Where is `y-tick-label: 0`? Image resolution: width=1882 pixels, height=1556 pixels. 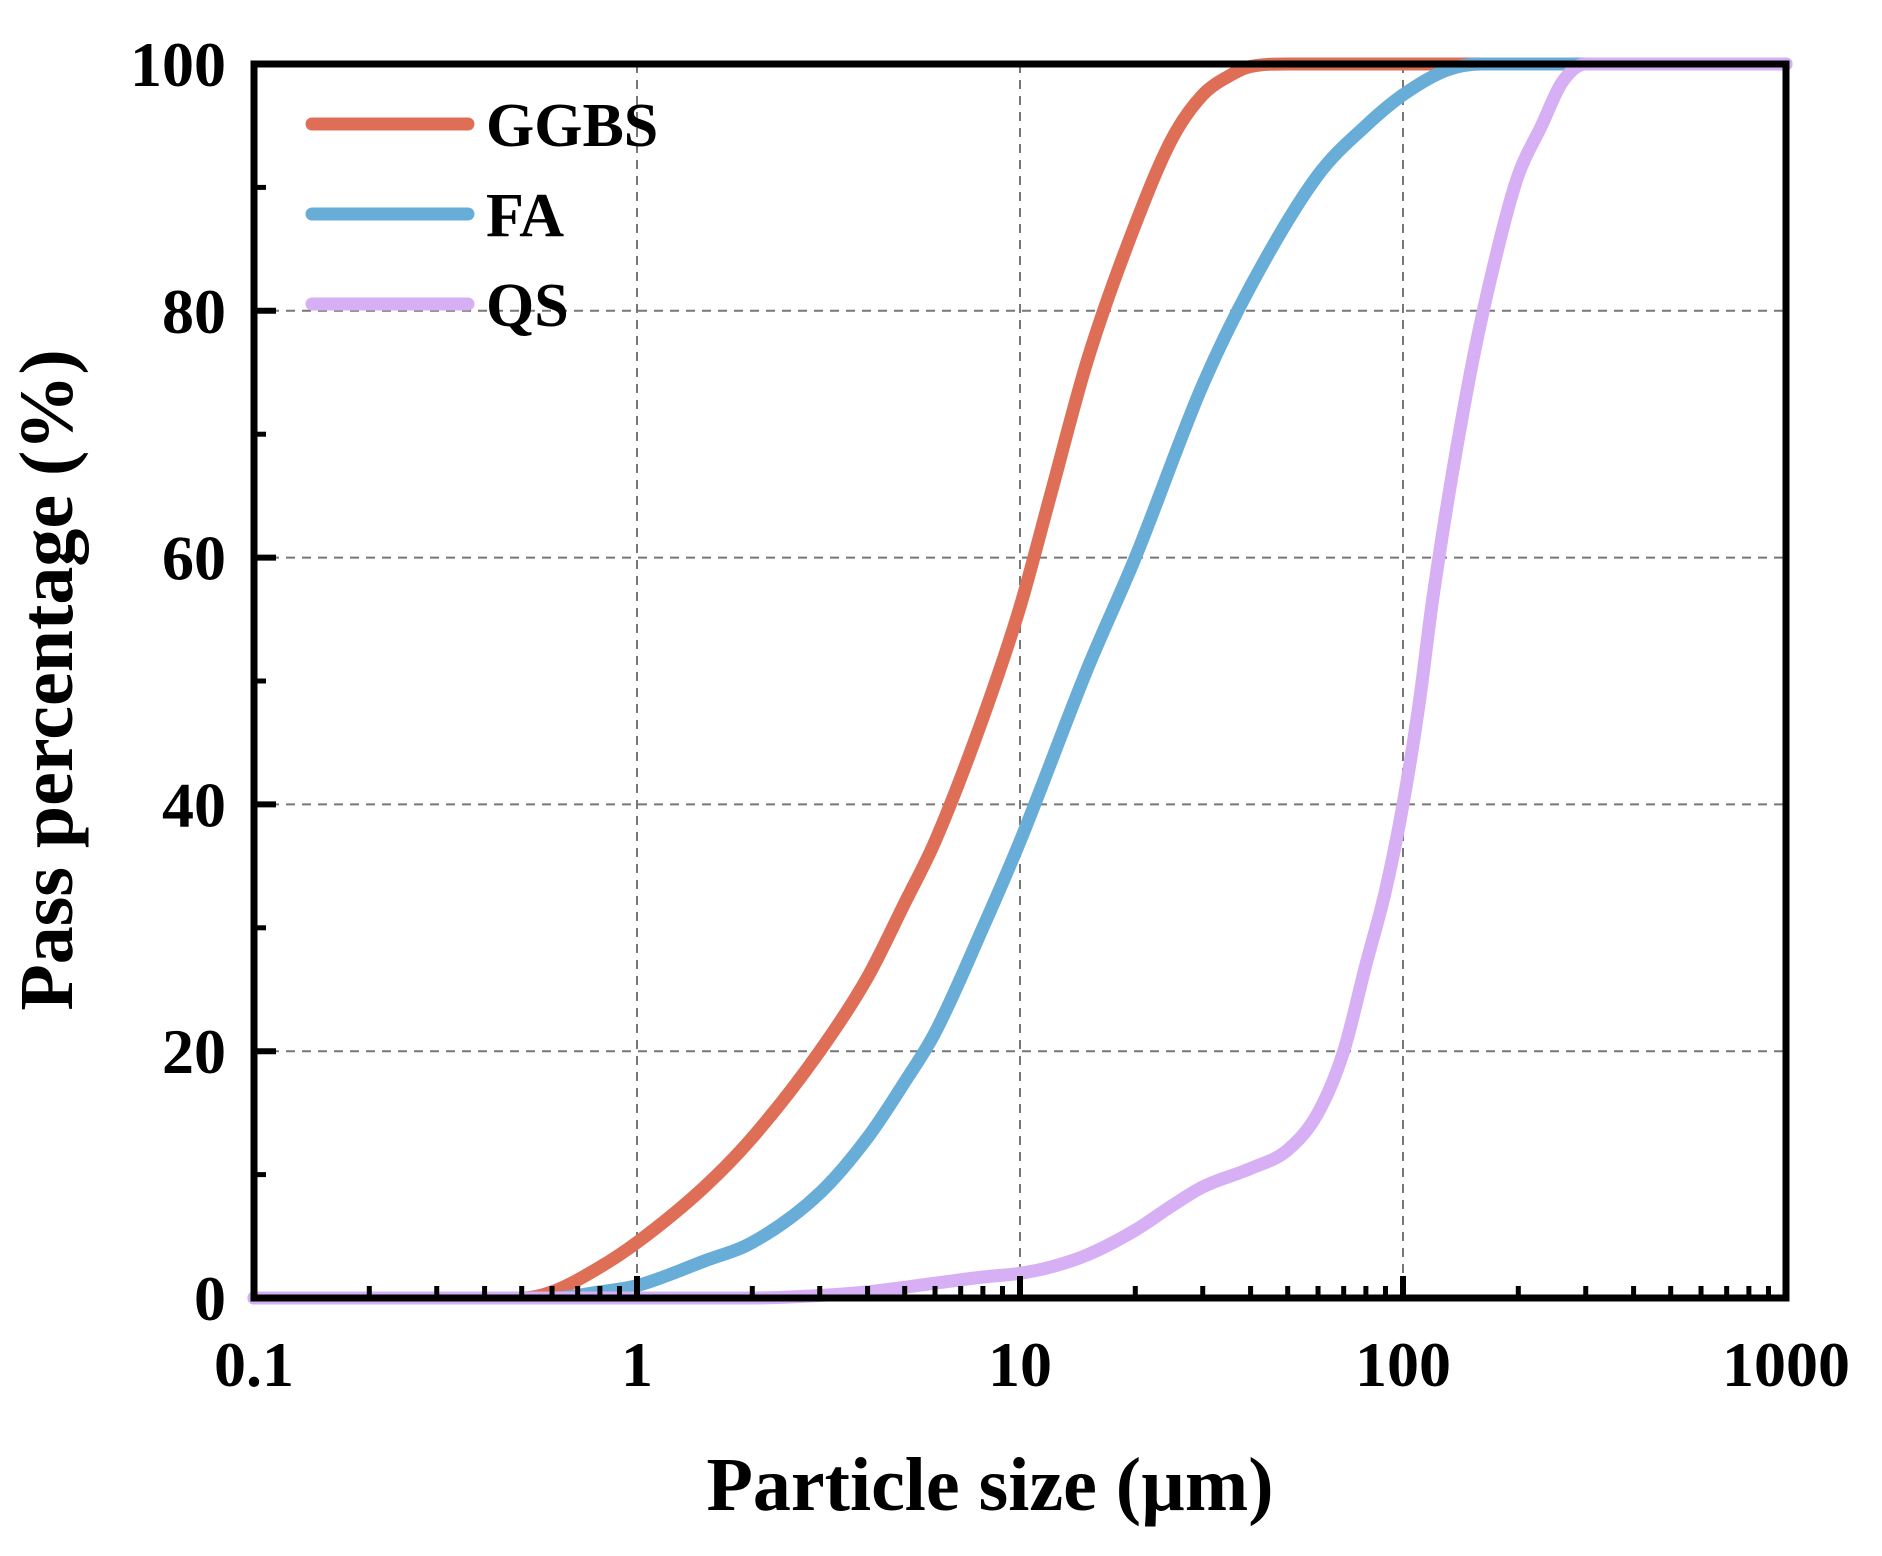
y-tick-label: 0 is located at coordinates (210, 1298).